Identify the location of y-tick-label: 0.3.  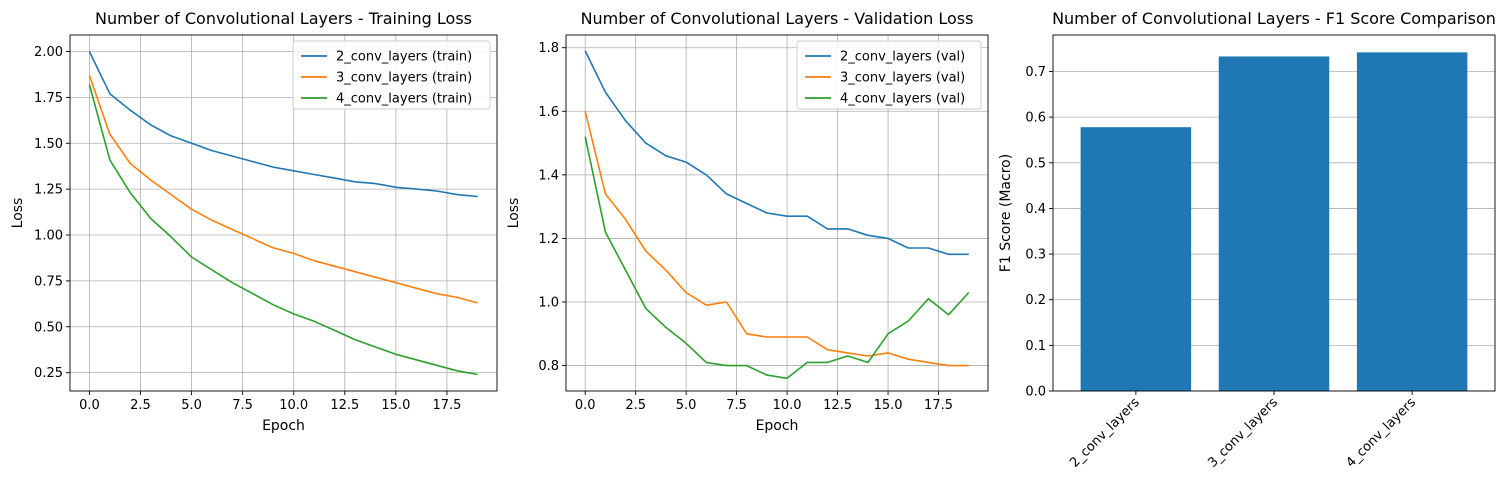
(1035, 255).